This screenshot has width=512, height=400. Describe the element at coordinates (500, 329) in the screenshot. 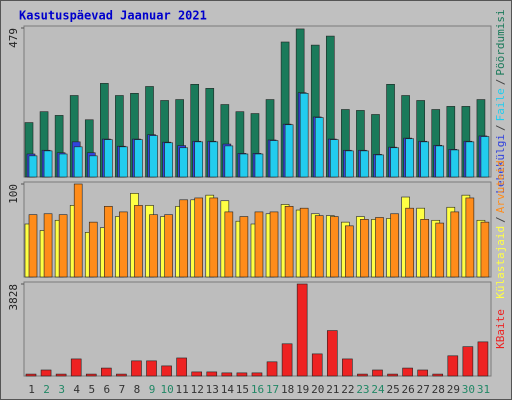

I see `legend: KBaite` at that location.